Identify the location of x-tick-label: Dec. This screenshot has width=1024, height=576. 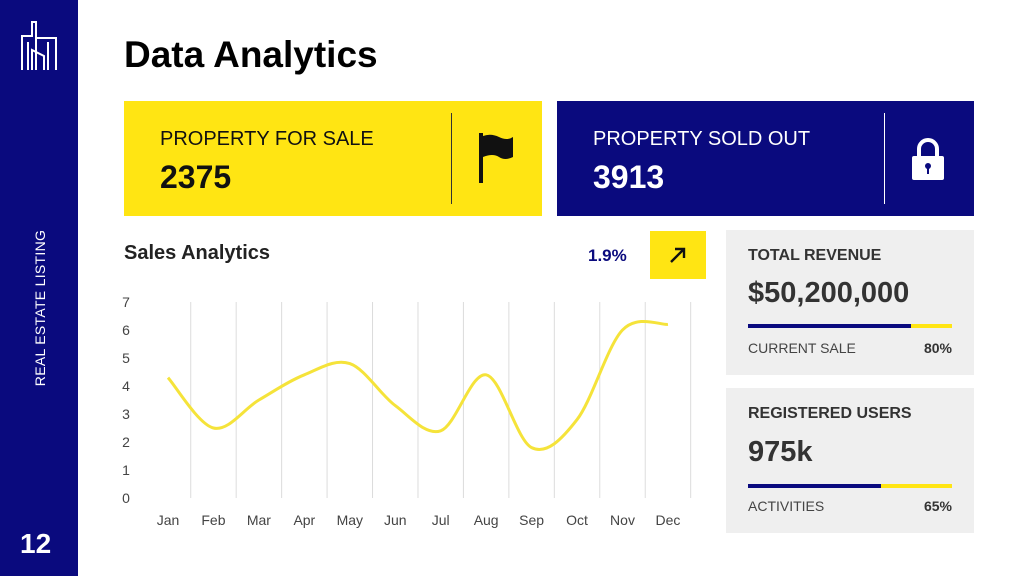
(667, 520).